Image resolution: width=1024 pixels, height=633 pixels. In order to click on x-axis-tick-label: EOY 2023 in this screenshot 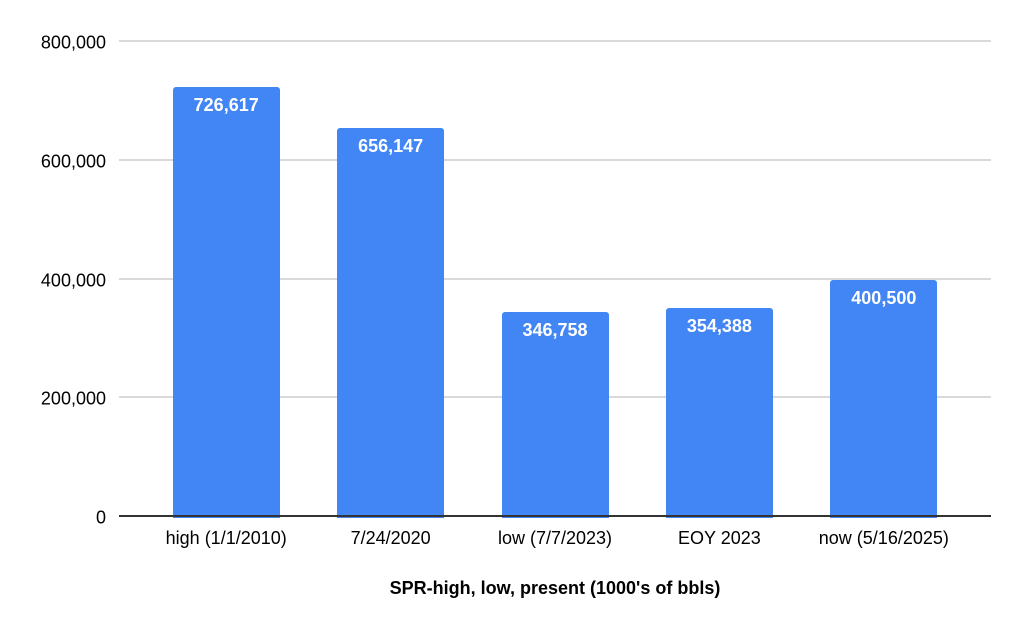, I will do `click(719, 538)`.